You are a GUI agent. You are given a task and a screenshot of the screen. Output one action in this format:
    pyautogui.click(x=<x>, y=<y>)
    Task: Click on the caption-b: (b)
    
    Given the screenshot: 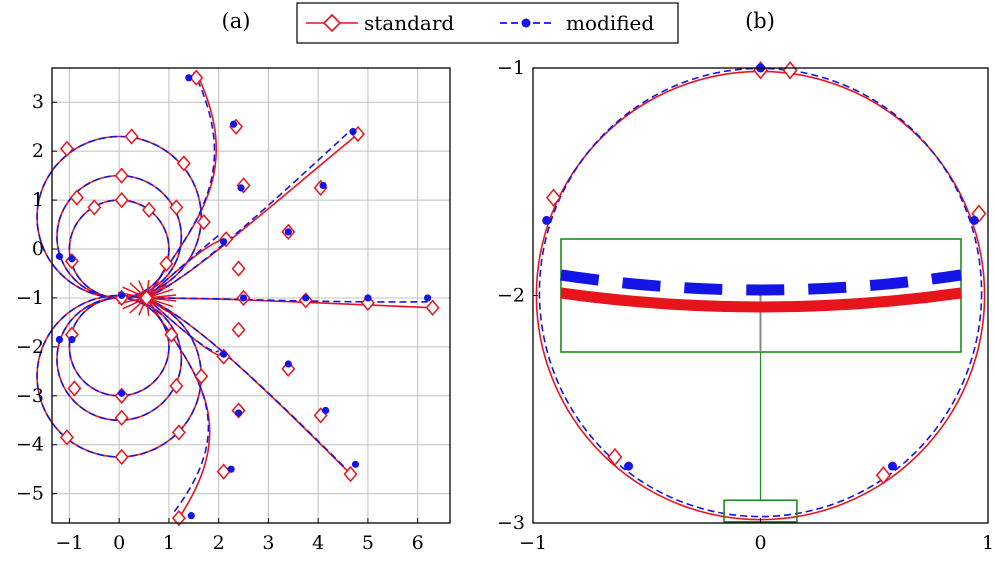 What is the action you would take?
    pyautogui.click(x=760, y=21)
    